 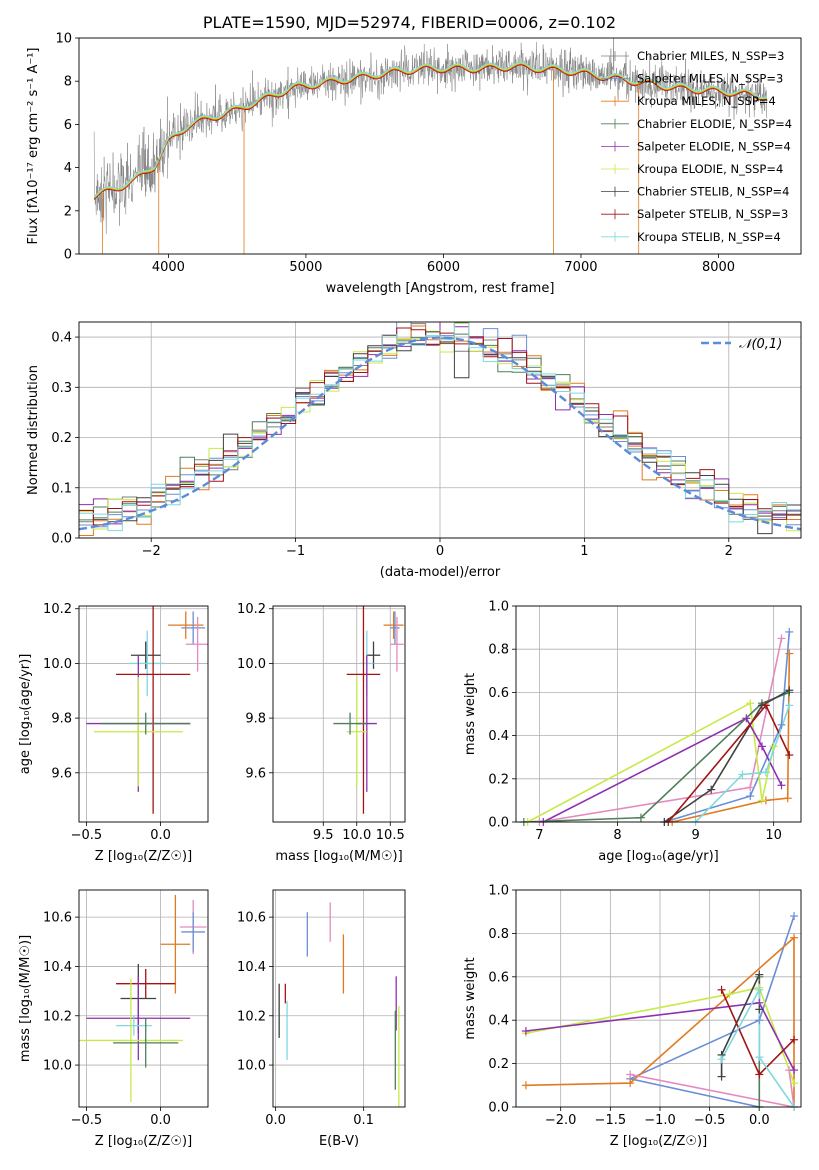 I want to click on x-tick-label: 10, so click(x=773, y=835).